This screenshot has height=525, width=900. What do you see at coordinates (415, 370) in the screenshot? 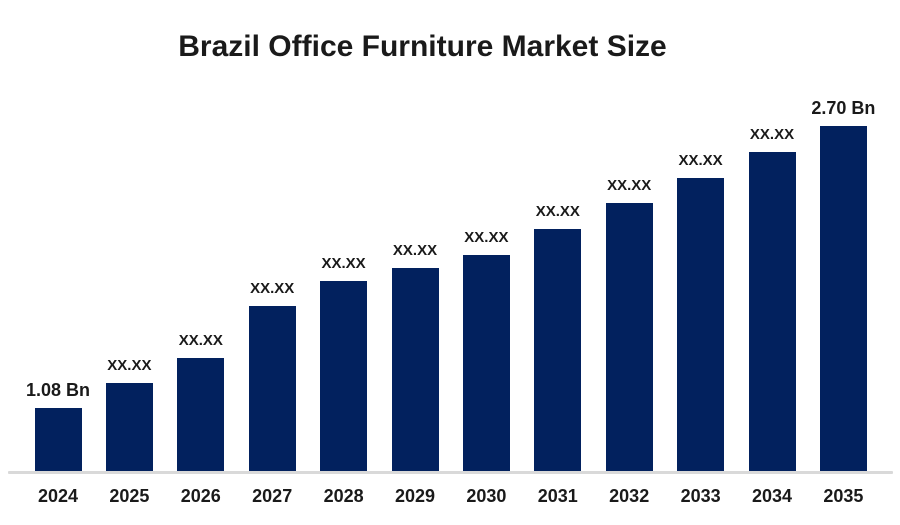
I see `bar-2029` at bounding box center [415, 370].